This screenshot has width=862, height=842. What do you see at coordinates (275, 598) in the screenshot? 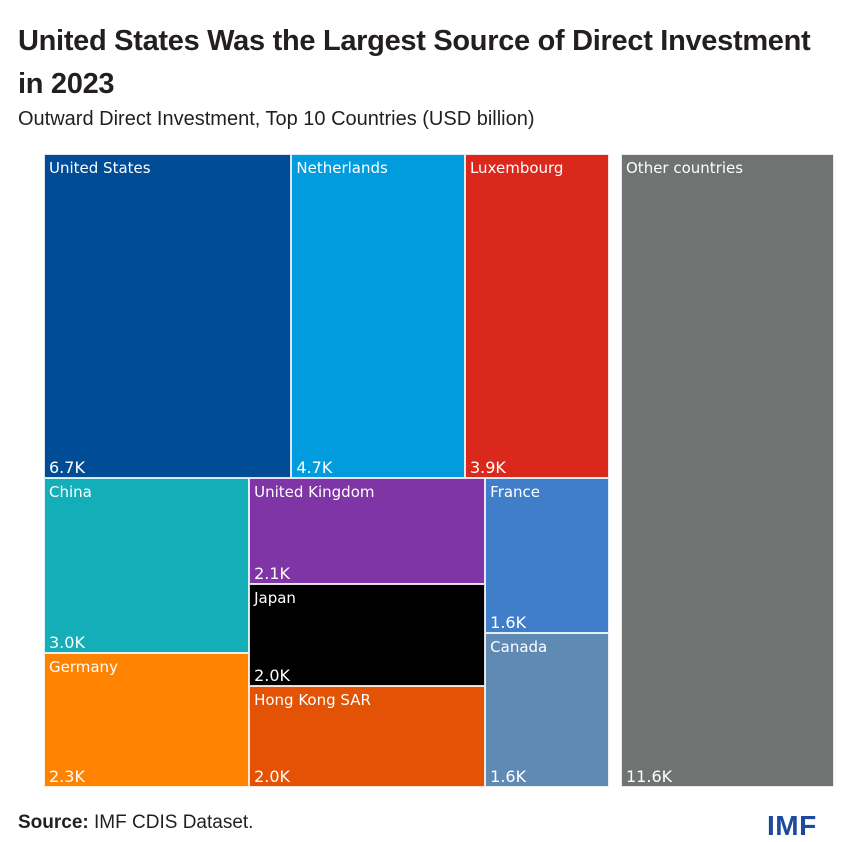
I see `tile-label: Japan` at bounding box center [275, 598].